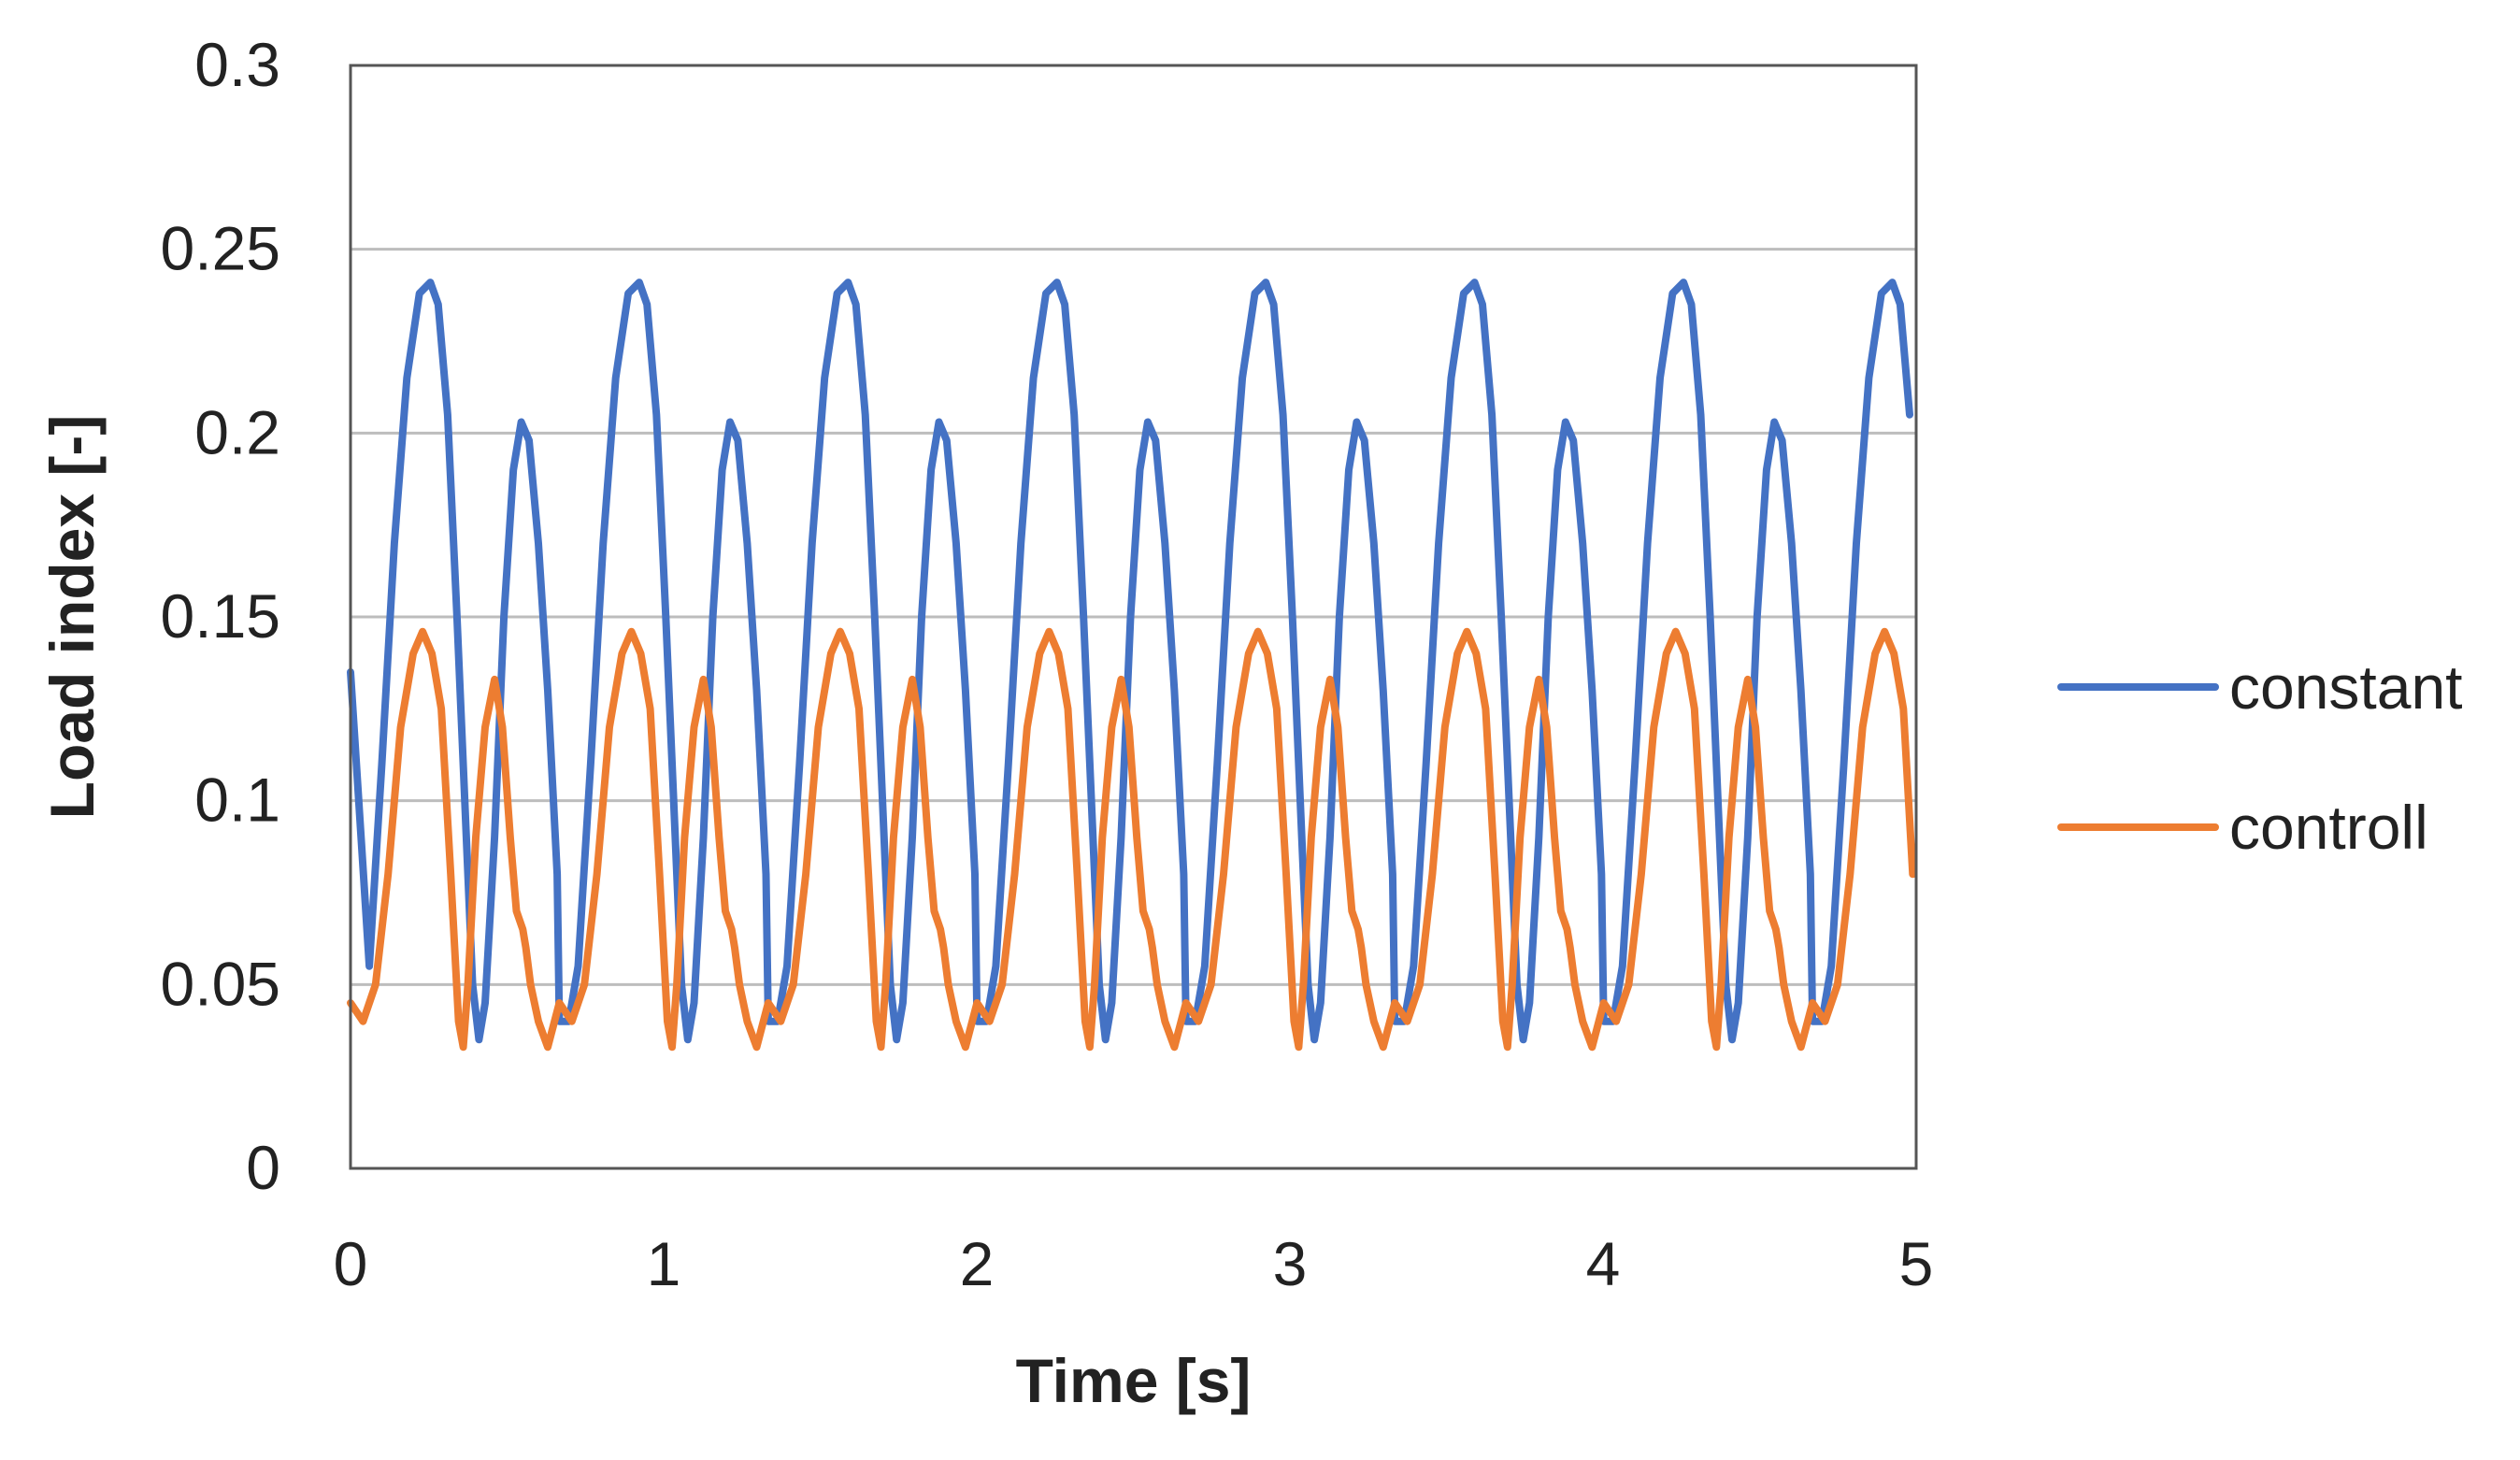 Image resolution: width=2520 pixels, height=1460 pixels. What do you see at coordinates (664, 1263) in the screenshot?
I see `x-tick-label: 1` at bounding box center [664, 1263].